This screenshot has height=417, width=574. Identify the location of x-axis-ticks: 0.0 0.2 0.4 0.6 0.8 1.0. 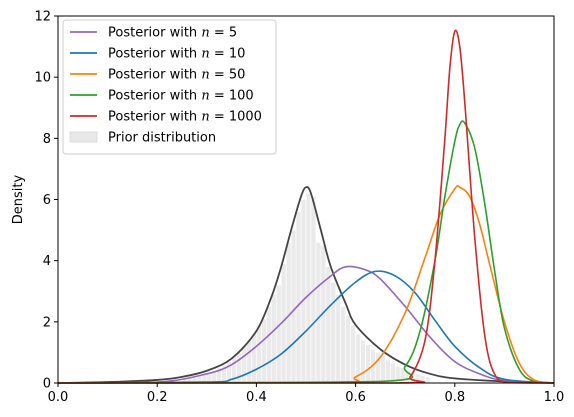
(306, 394).